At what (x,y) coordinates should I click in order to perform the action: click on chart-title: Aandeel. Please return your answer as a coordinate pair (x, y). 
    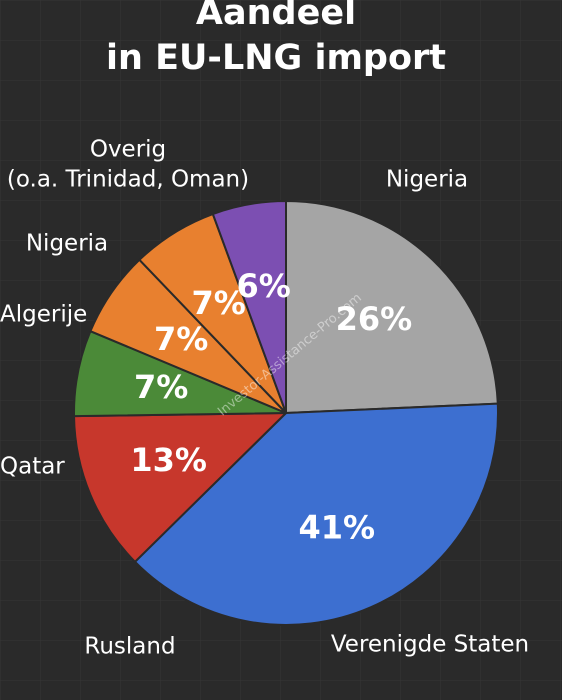
    Looking at the image, I should click on (276, 16).